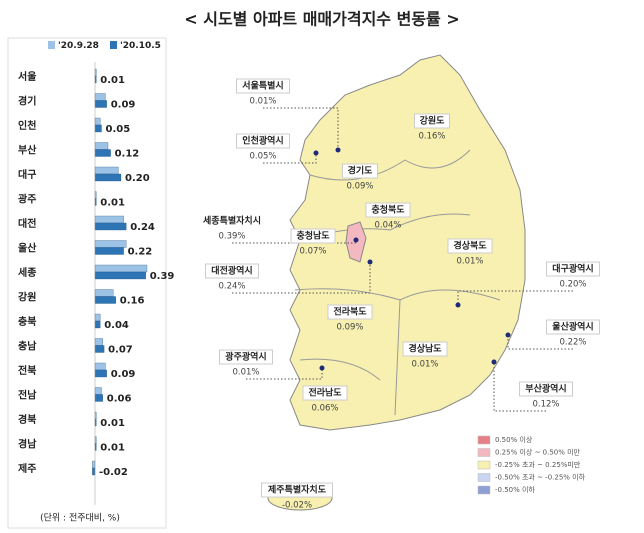  Describe the element at coordinates (140, 46) in the screenshot. I see `legend-label: '20.10.5` at that location.